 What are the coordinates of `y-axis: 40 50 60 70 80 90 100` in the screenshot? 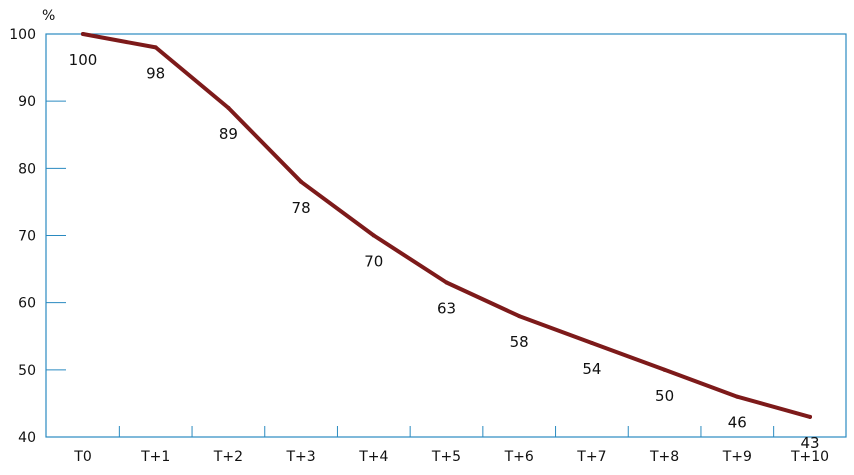 It's located at (37, 236).